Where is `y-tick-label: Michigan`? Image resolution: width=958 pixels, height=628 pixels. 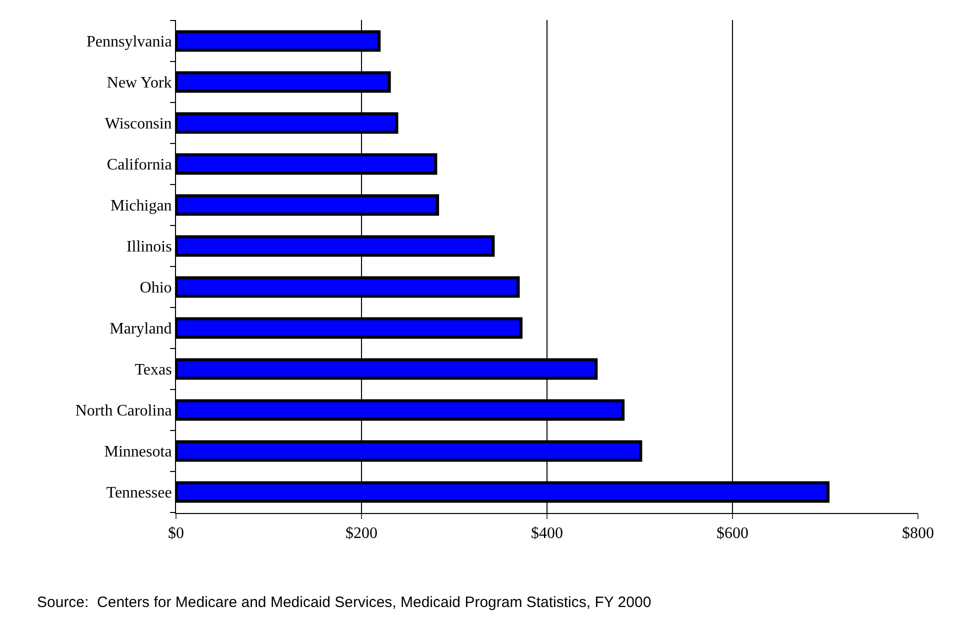
y-tick-label: Michigan is located at coordinates (141, 206).